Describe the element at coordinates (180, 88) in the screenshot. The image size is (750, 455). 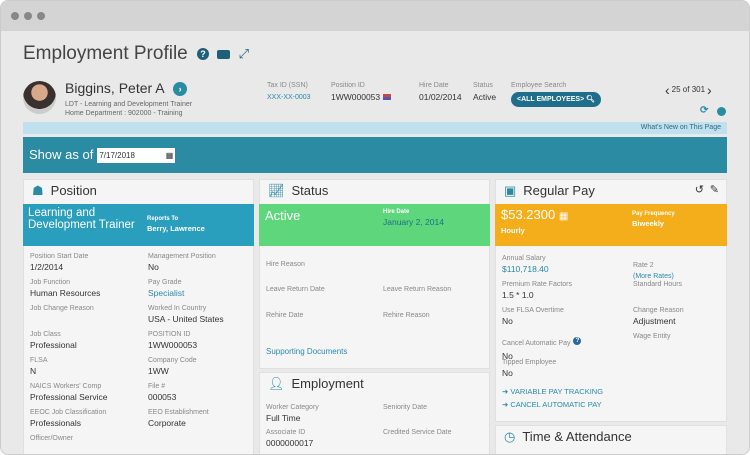
I see `arrow-right-icon: ›` at that location.